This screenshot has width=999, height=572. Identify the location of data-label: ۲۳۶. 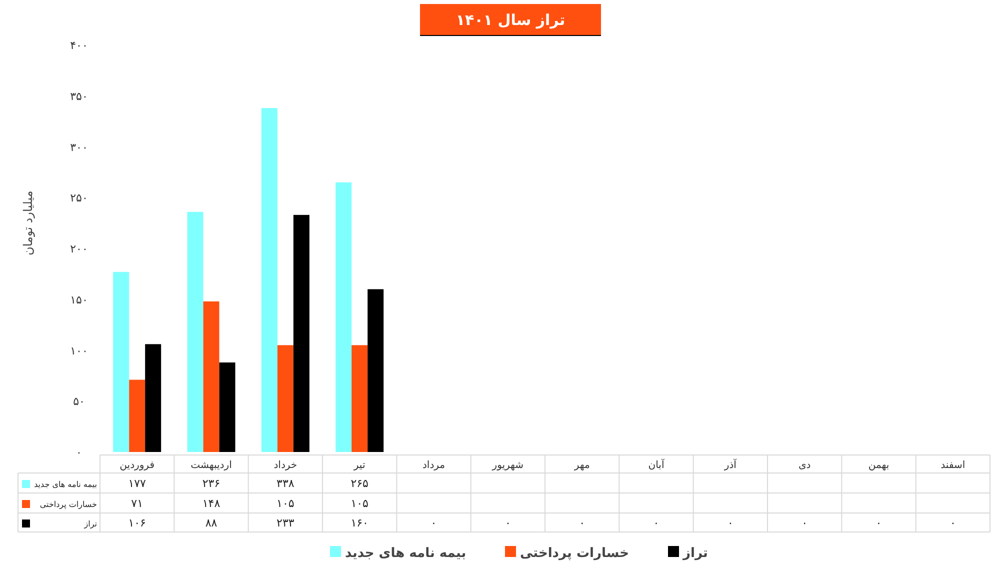
(211, 483).